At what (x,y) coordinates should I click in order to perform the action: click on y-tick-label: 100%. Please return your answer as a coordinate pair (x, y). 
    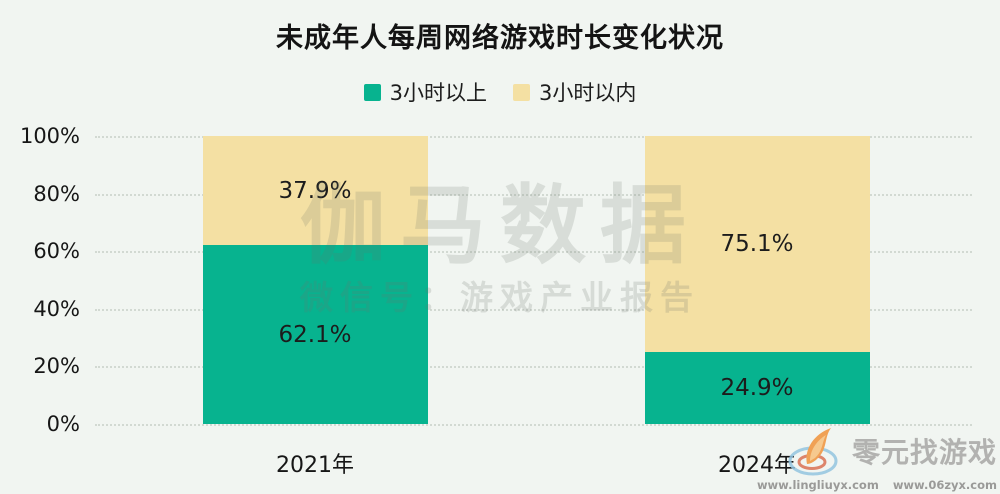
    Looking at the image, I should click on (49, 136).